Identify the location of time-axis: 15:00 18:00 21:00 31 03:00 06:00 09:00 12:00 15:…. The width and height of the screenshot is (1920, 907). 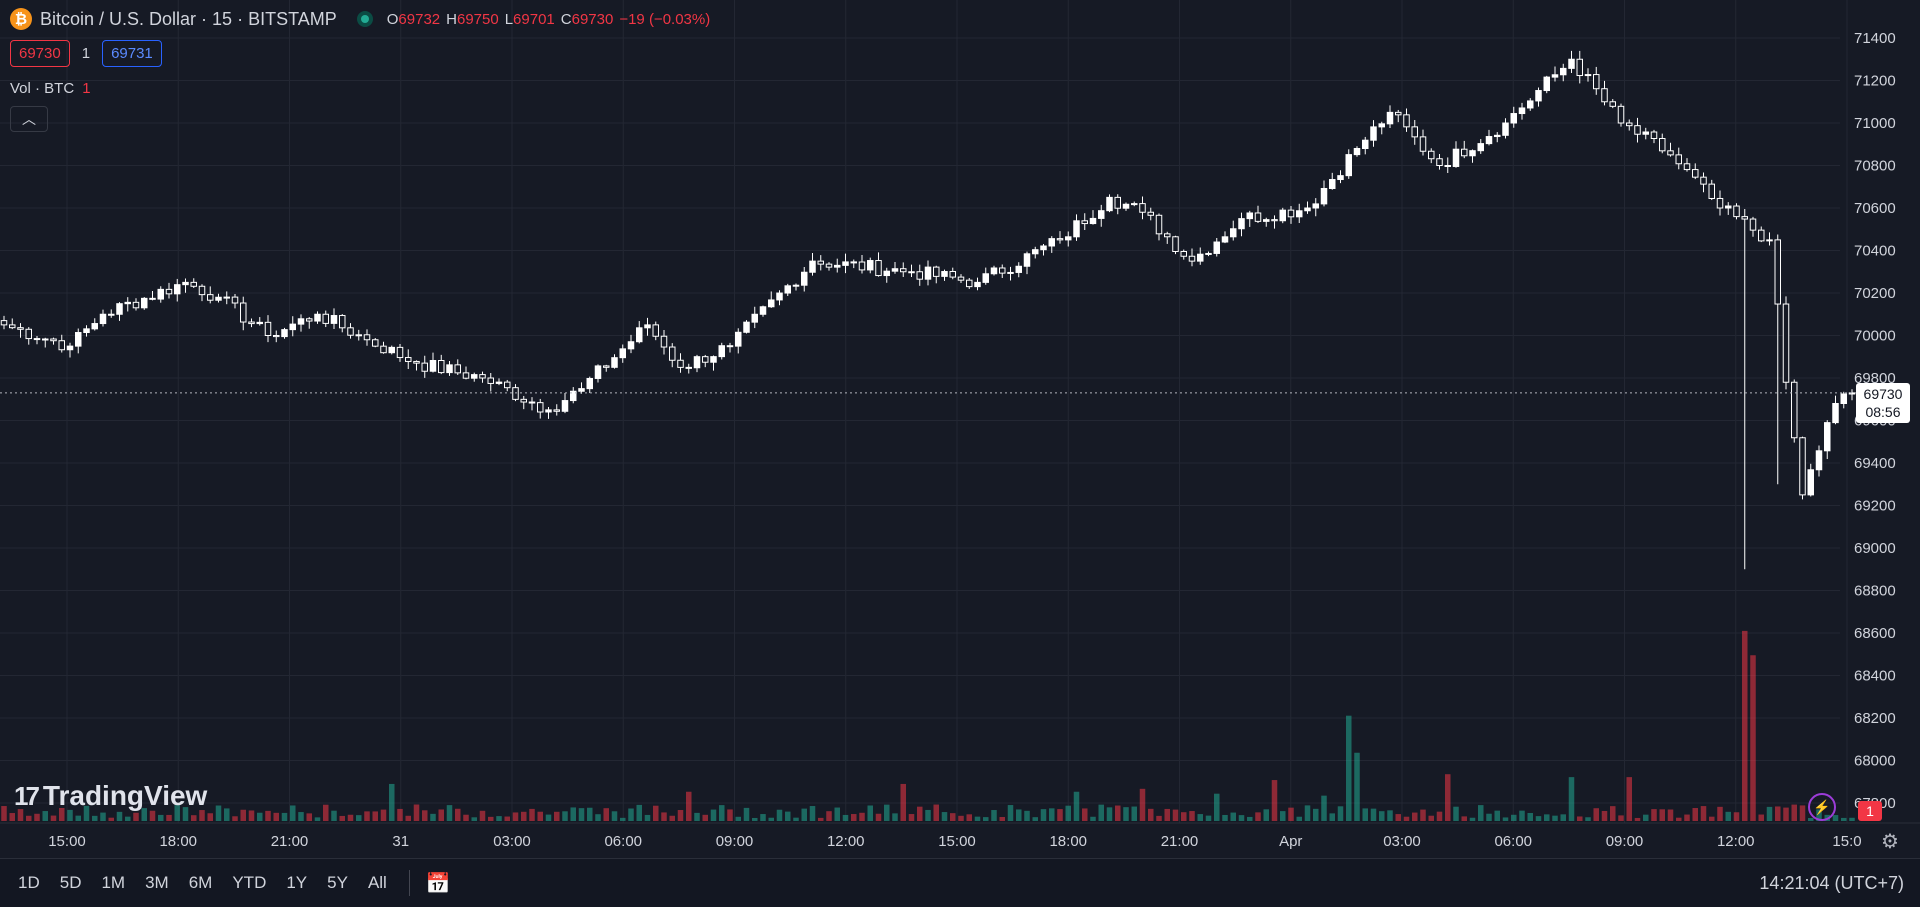
(954, 841).